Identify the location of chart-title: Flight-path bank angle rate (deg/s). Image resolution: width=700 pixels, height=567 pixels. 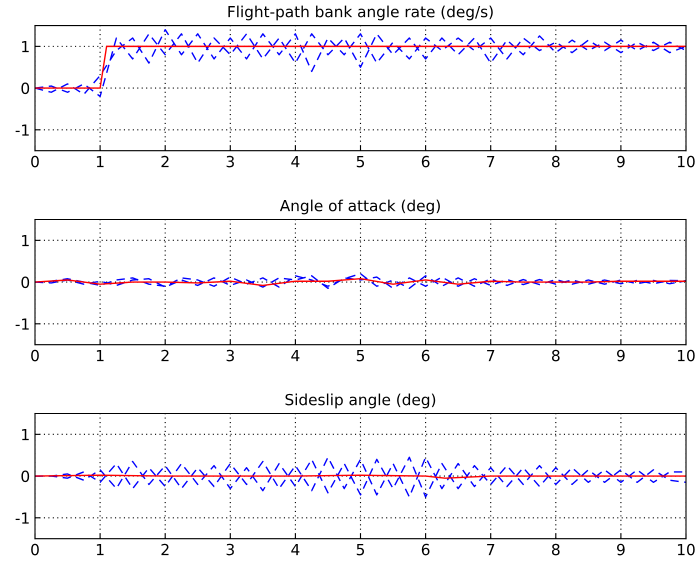
(360, 13).